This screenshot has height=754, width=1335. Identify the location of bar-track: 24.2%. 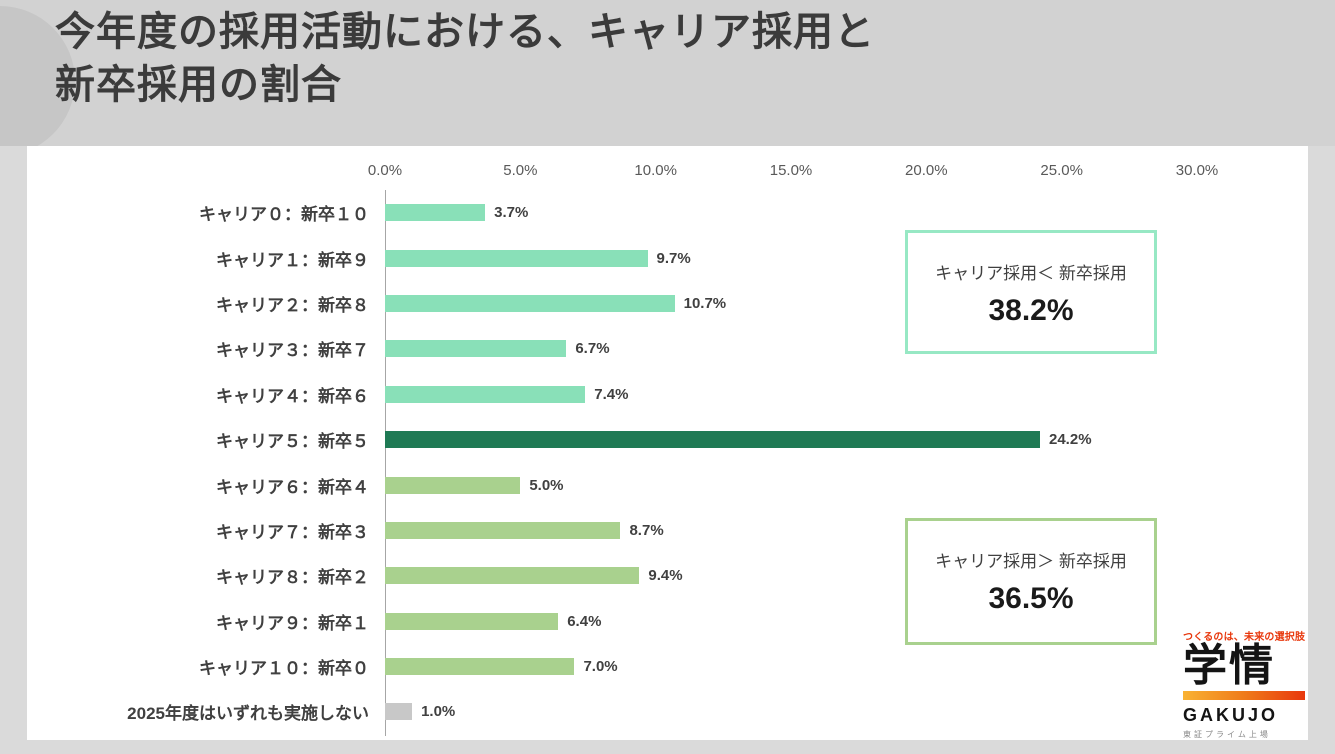
(791, 439).